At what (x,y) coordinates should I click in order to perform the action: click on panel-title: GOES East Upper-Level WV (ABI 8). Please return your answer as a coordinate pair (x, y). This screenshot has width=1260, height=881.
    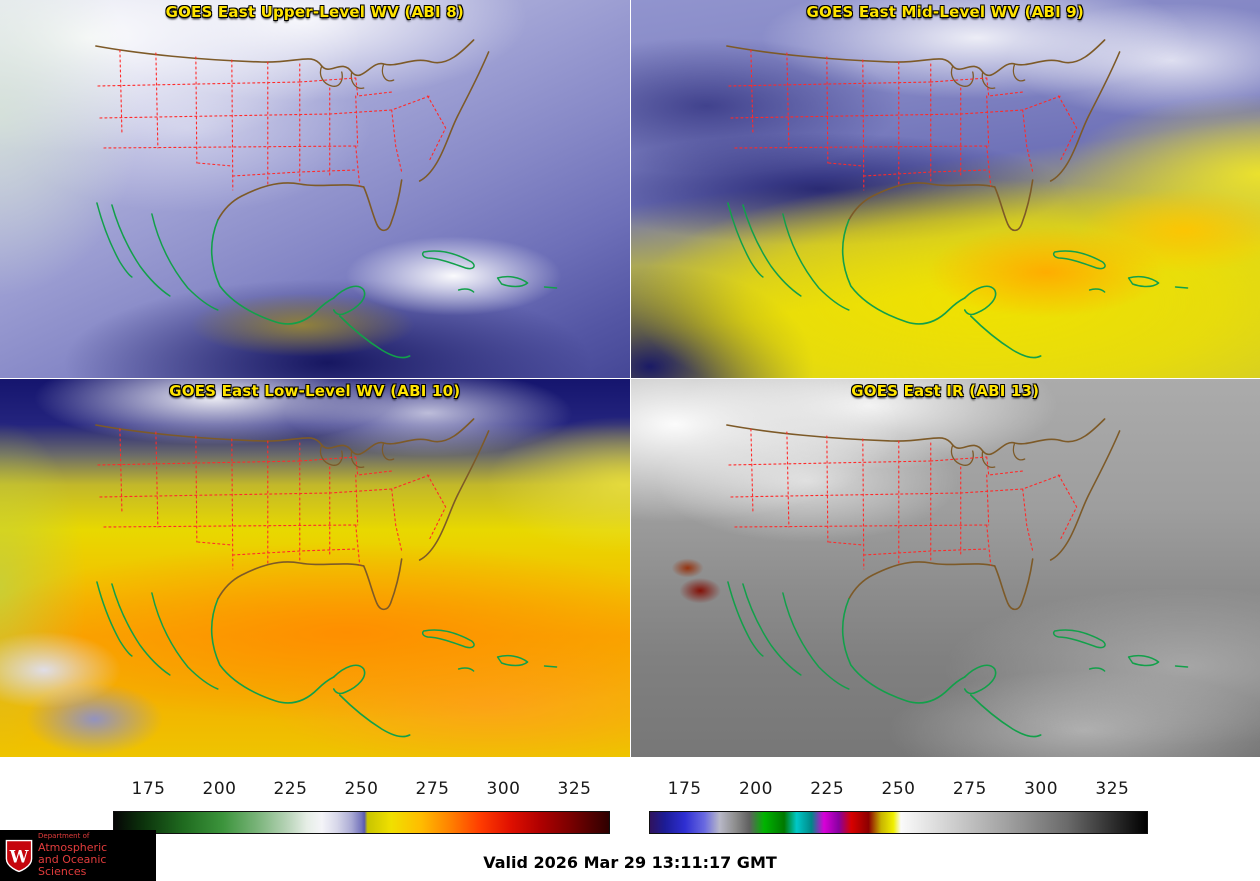
    Looking at the image, I should click on (314, 12).